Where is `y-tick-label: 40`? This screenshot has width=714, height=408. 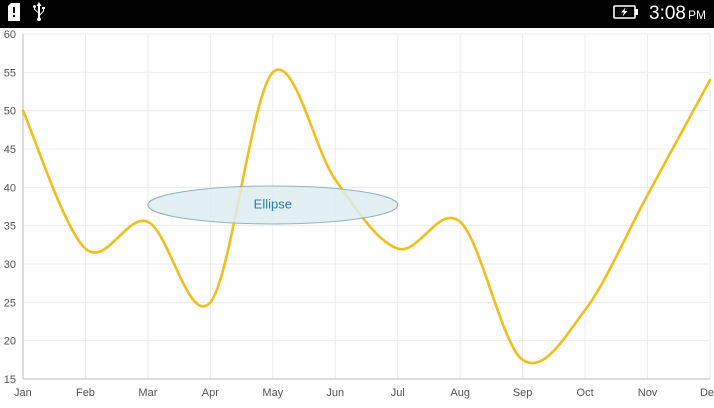
y-tick-label: 40 is located at coordinates (10, 188).